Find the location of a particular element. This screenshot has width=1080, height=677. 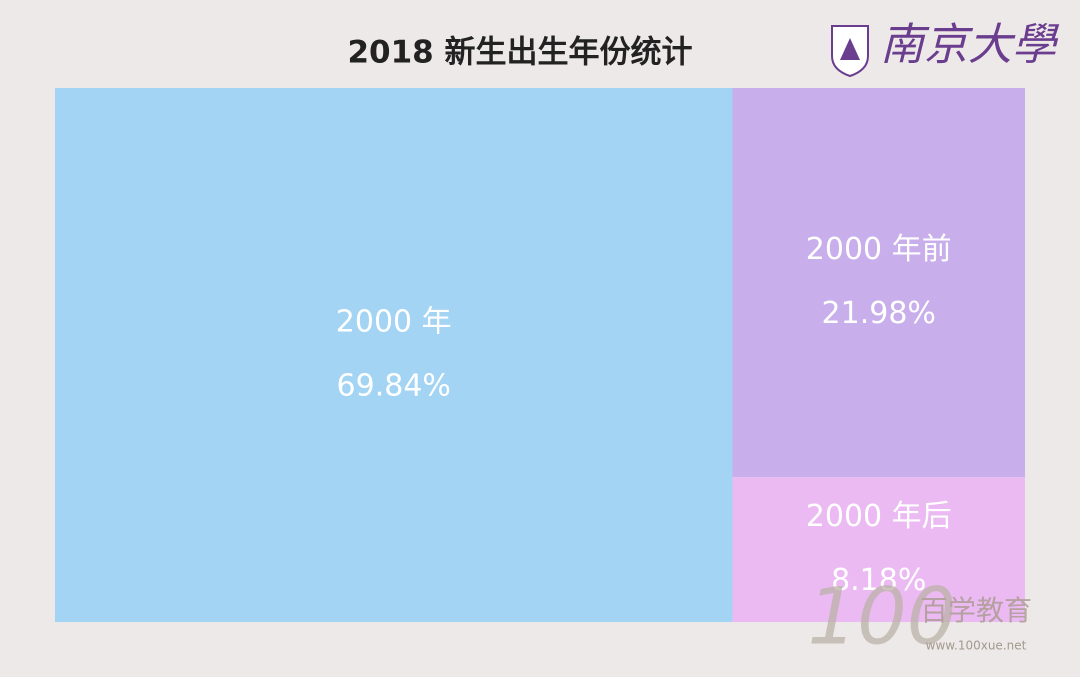

watermark: 100 百学教育 www.100xue.net is located at coordinates (920, 617).